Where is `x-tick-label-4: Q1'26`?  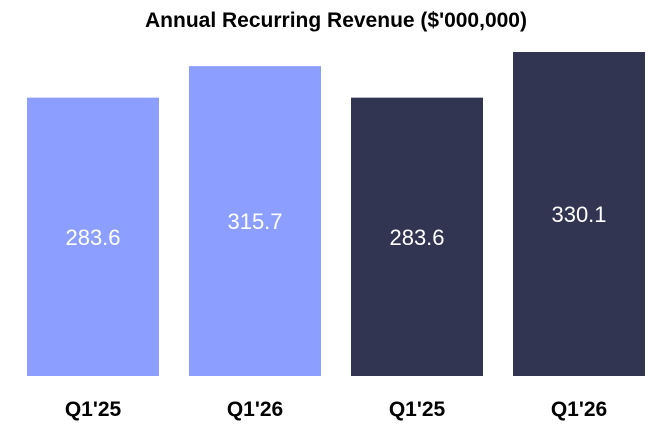
x-tick-label-4: Q1'26 is located at coordinates (579, 409).